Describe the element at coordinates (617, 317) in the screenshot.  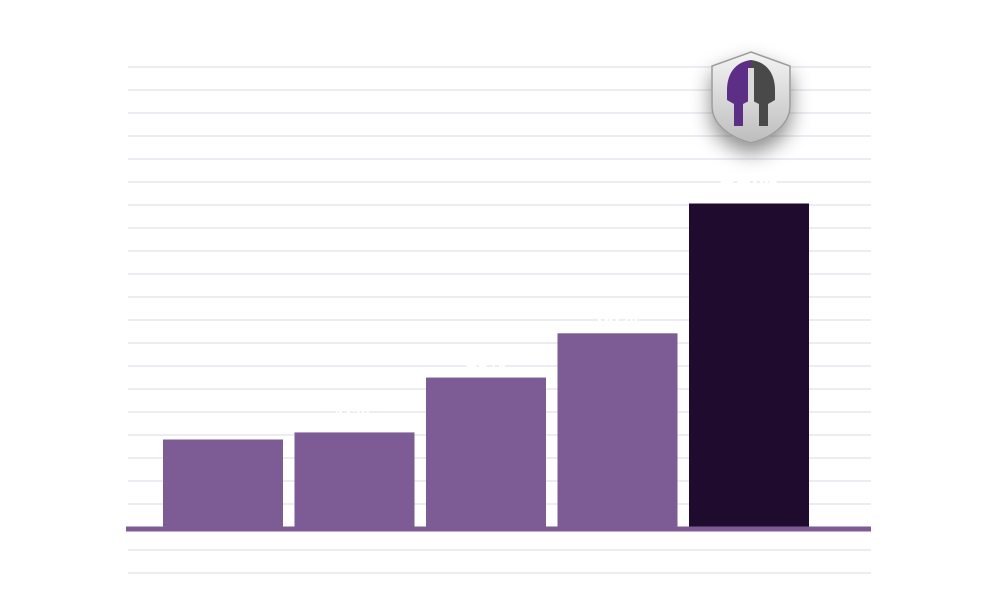
I see `data-label-4: 33%` at that location.